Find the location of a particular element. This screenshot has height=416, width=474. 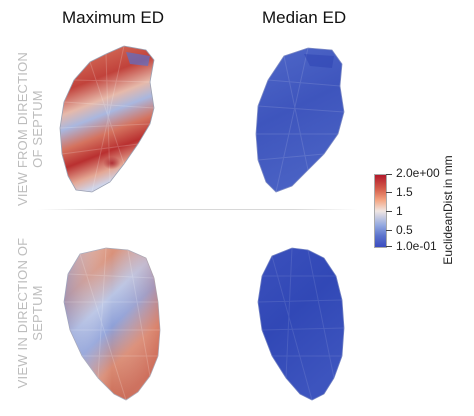

row-label-top-line1: VIEW FROM DIRECTION is located at coordinates (22, 129).